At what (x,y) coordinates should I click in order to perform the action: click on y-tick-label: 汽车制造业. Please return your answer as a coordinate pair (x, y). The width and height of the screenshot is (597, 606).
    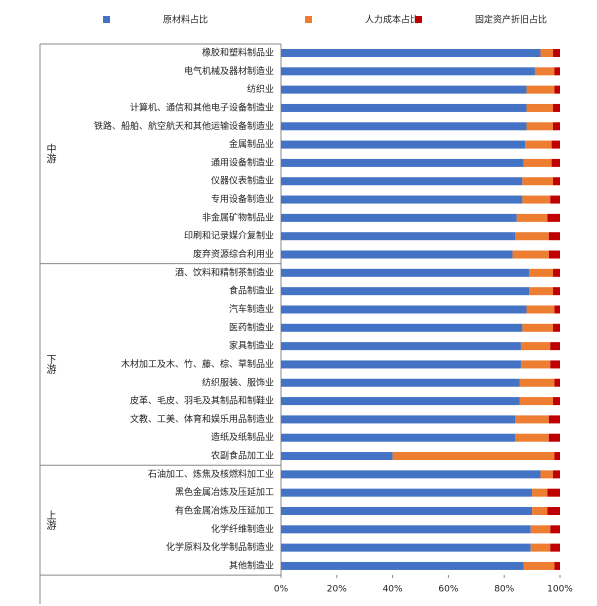
    Looking at the image, I should click on (251, 309).